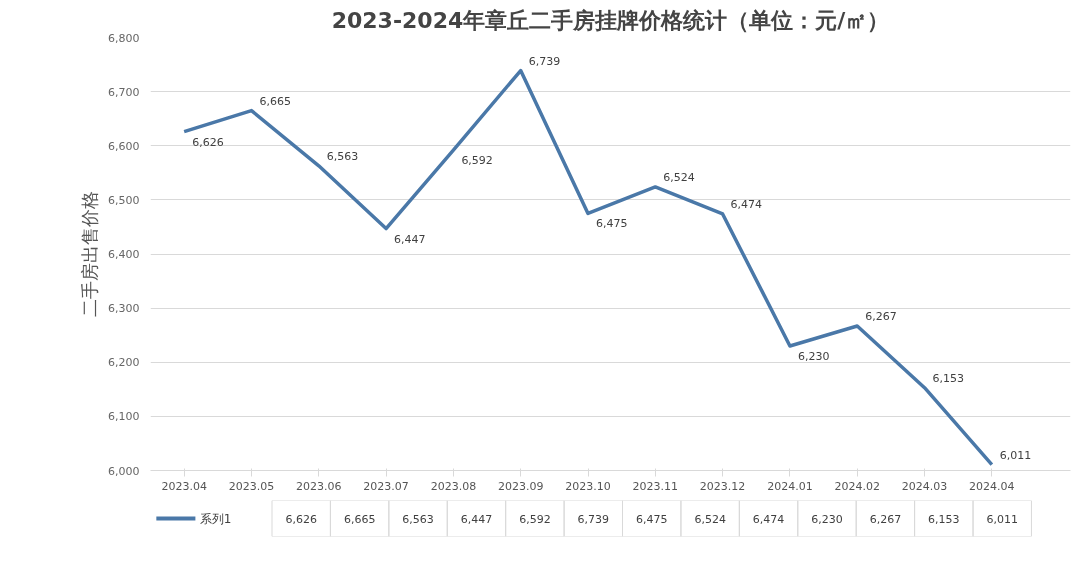 The image size is (1080, 566). I want to click on x-tick-label: 2024.04, so click(992, 486).